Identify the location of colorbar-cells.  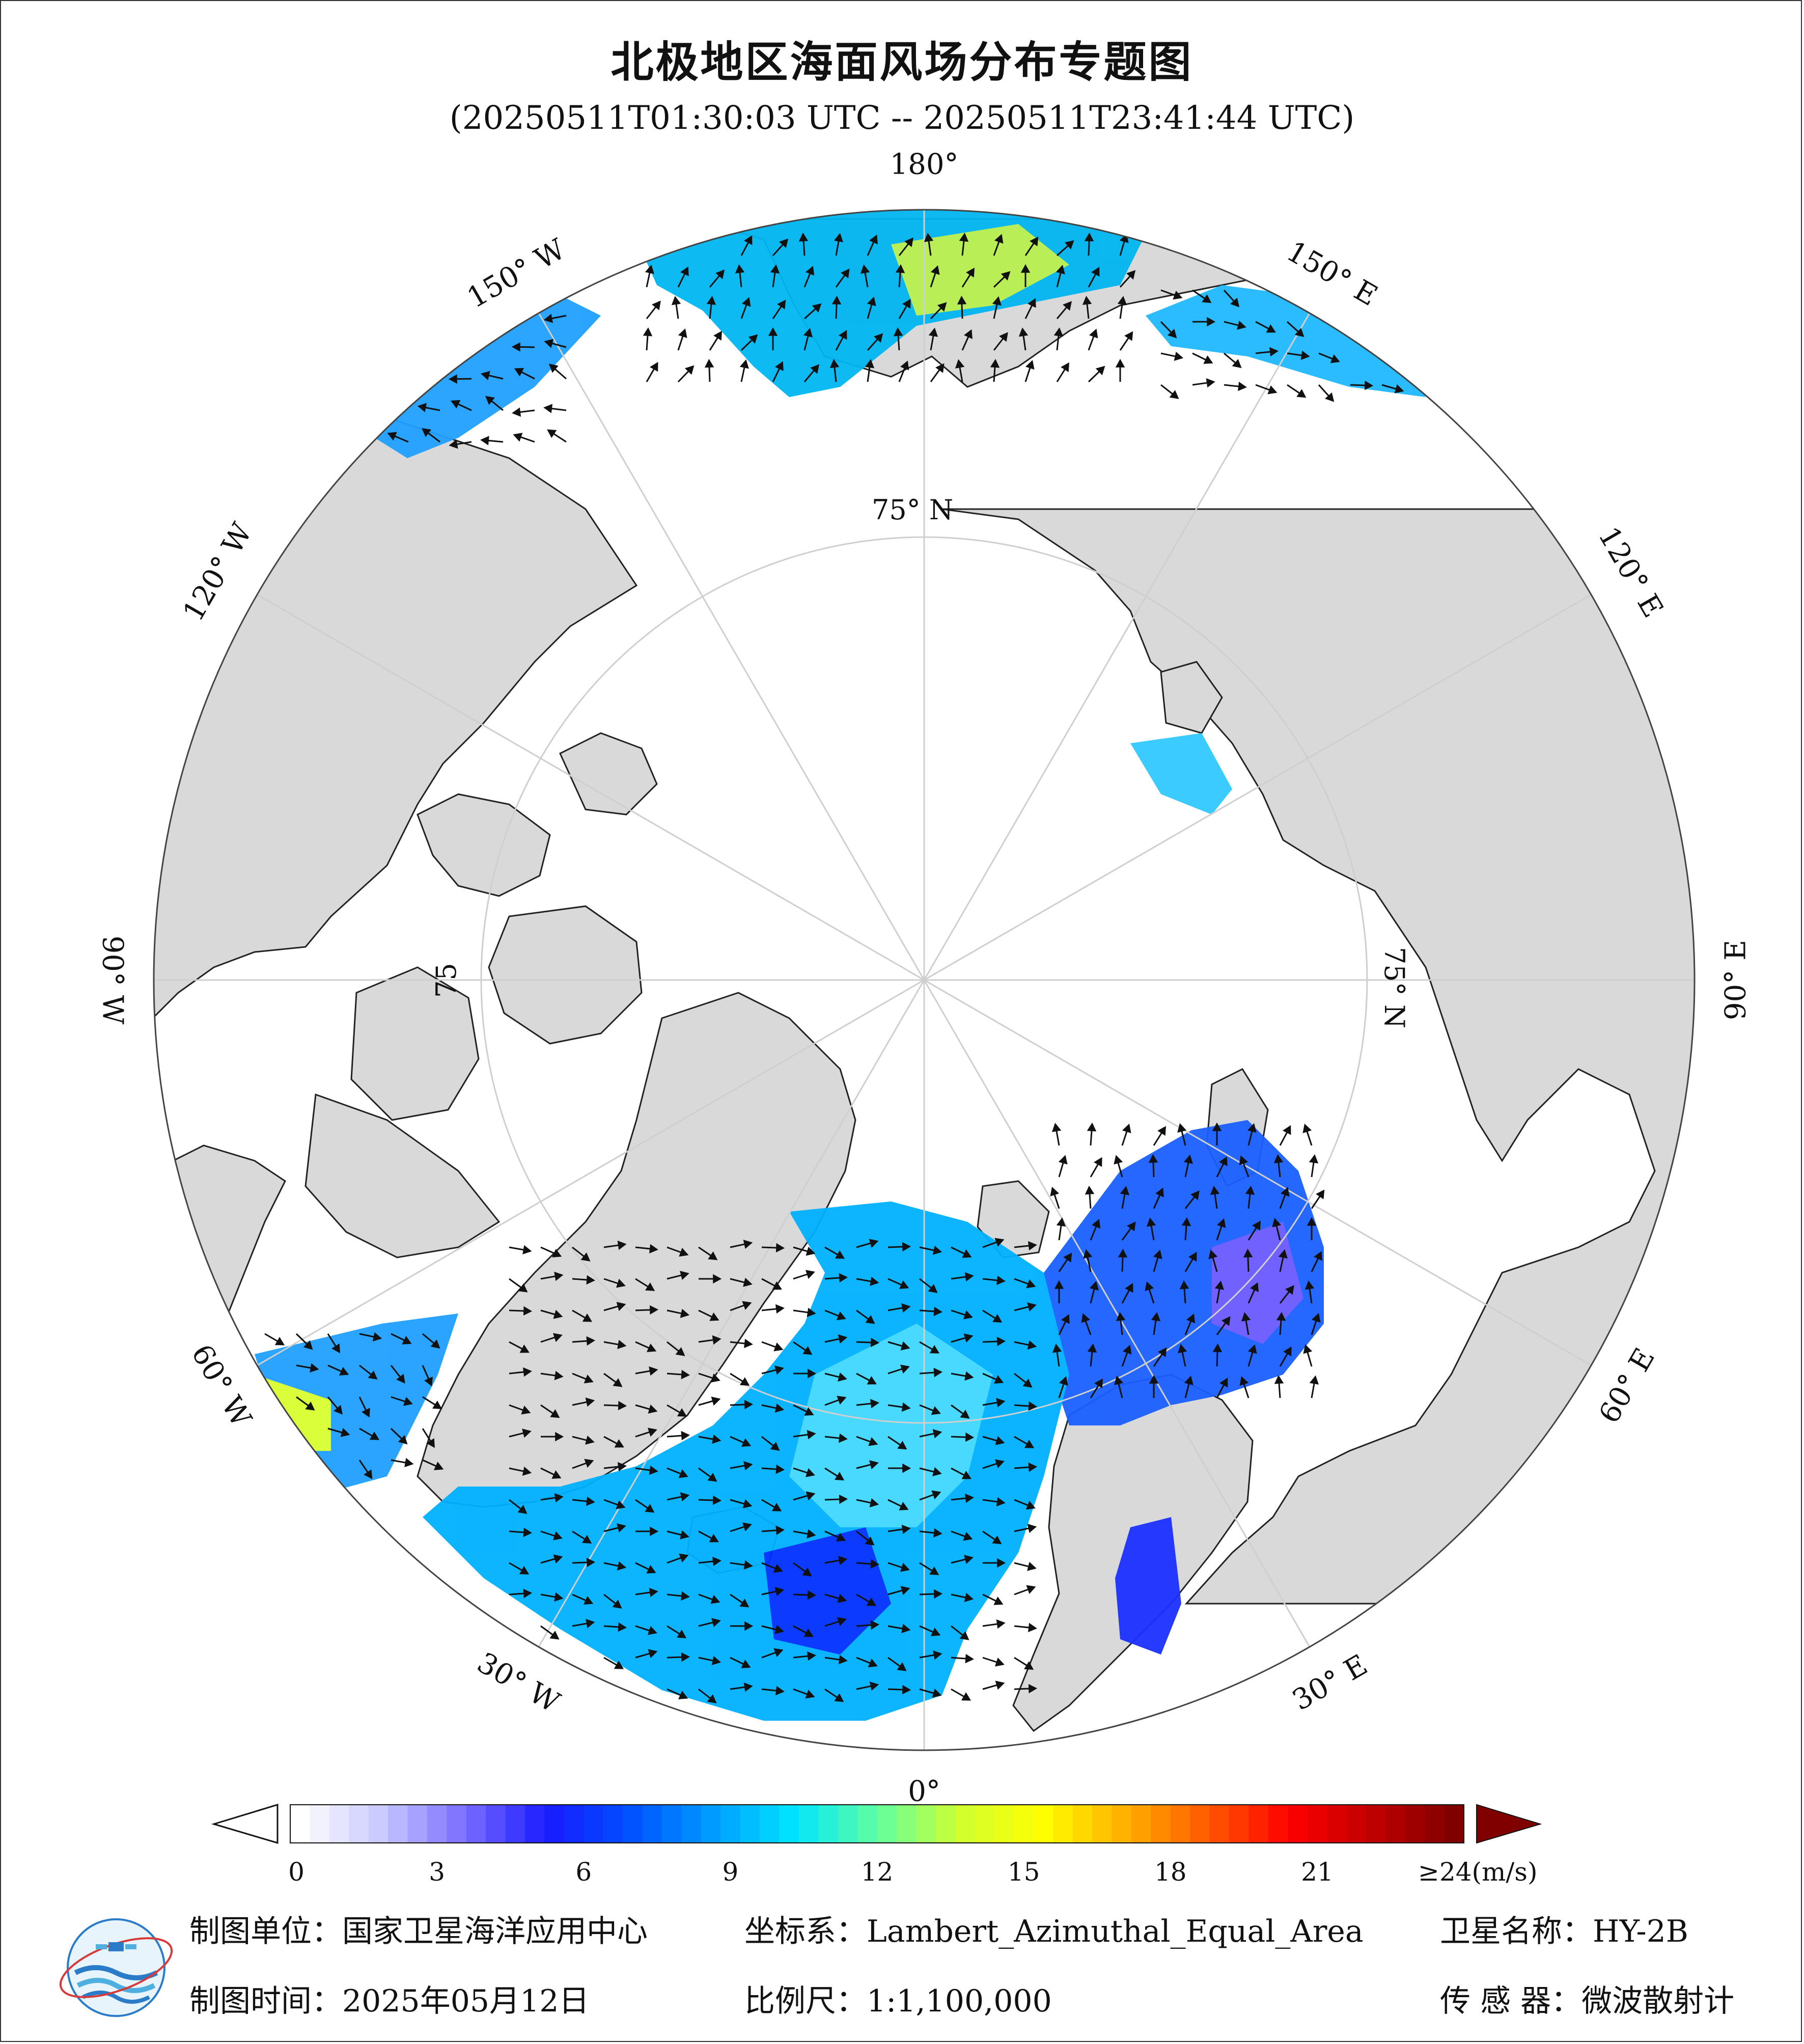
(877, 1824).